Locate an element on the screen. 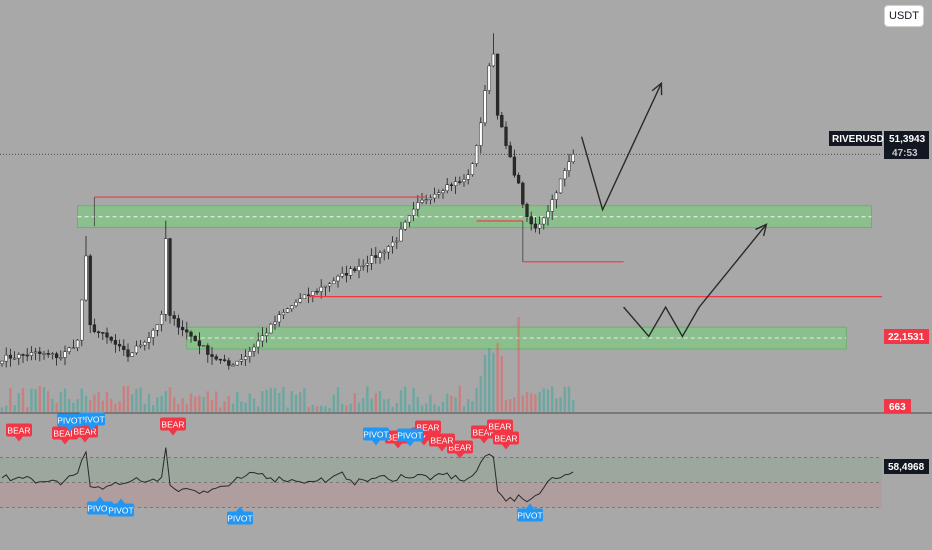 This screenshot has width=932, height=550. oscillator-label: 58,4968 is located at coordinates (906, 467).